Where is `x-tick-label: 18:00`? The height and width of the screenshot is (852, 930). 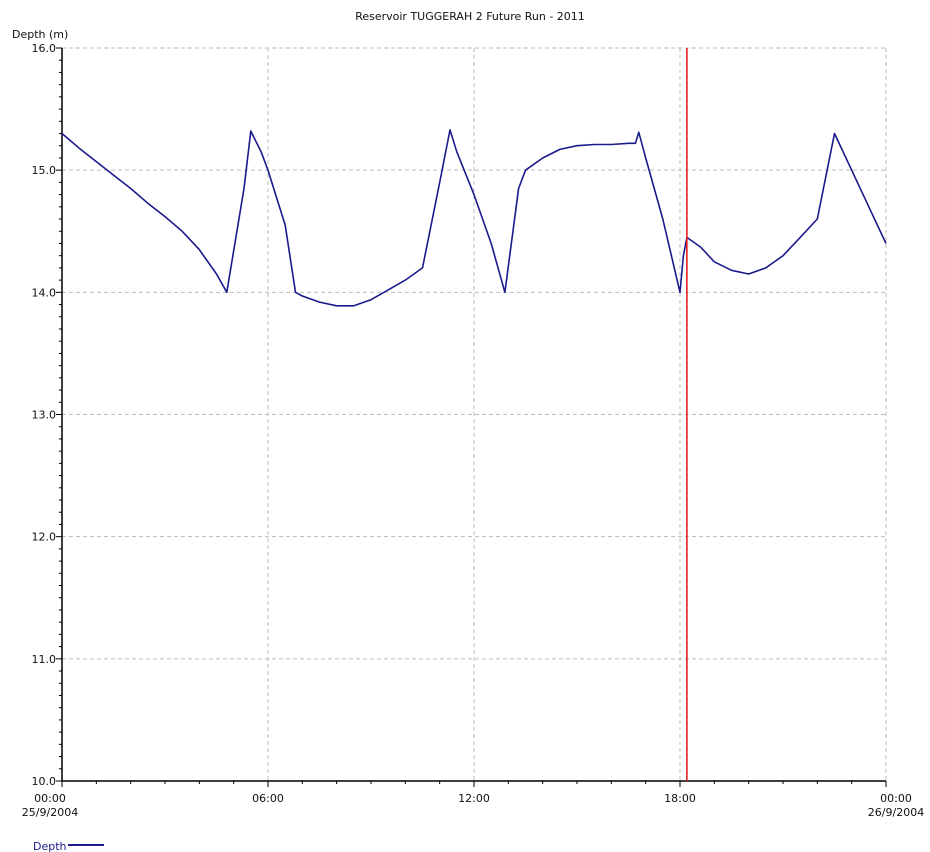 x-tick-label: 18:00 is located at coordinates (680, 798).